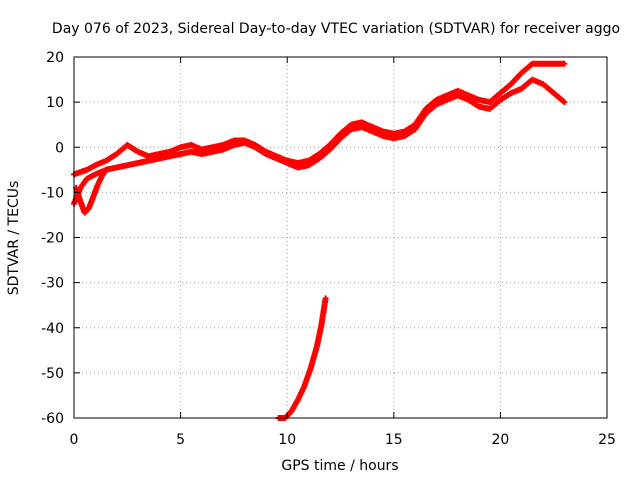 The height and width of the screenshot is (480, 640). Describe the element at coordinates (52, 193) in the screenshot. I see `y-tick-label: -10` at that location.